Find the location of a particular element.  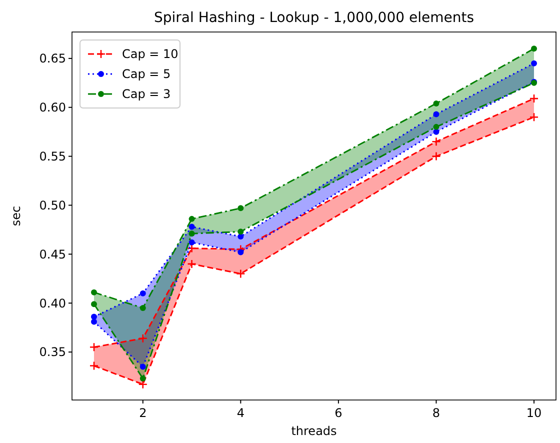

y-tick-label: 0.55 is located at coordinates (52, 157).